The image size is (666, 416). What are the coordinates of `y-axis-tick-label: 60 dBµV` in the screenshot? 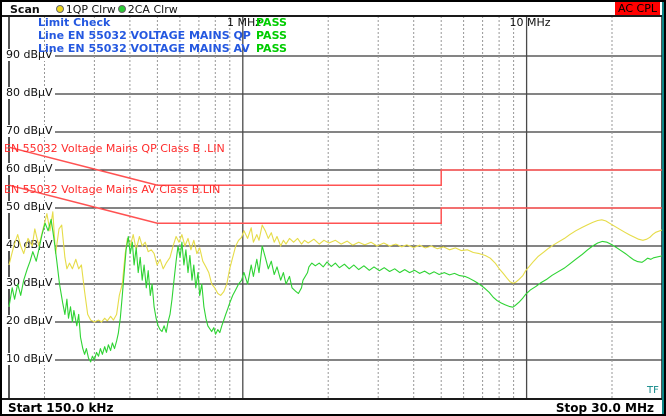 It's located at (30, 168).